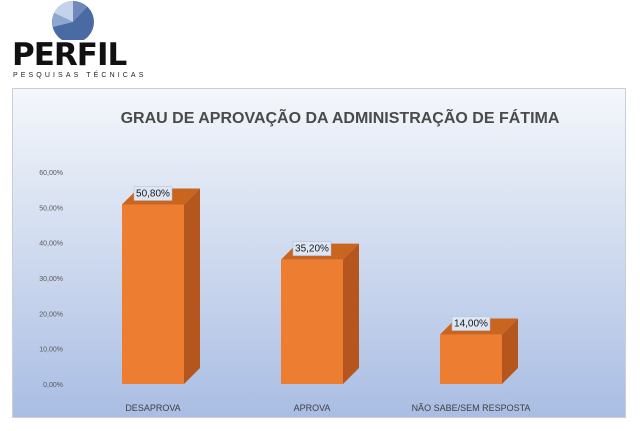 The width and height of the screenshot is (640, 431). I want to click on bar: 50,80%, so click(161, 285).